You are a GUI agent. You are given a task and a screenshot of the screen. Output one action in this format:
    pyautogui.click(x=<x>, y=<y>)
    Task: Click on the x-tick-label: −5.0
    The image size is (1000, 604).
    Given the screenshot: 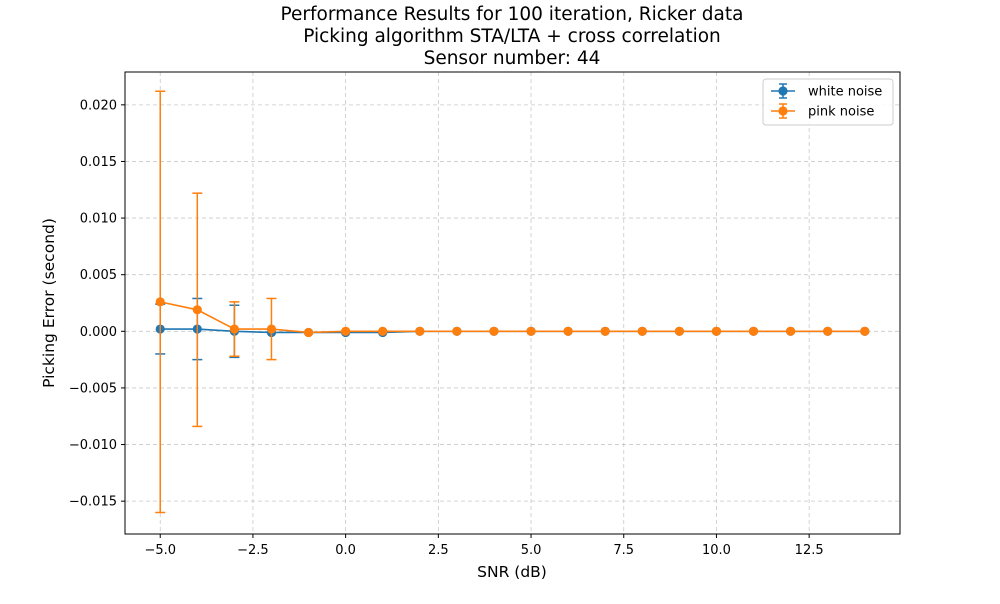 What is the action you would take?
    pyautogui.click(x=160, y=550)
    